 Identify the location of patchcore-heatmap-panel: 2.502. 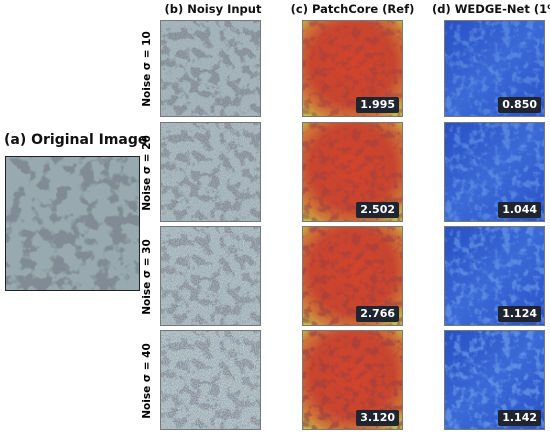
(352, 172).